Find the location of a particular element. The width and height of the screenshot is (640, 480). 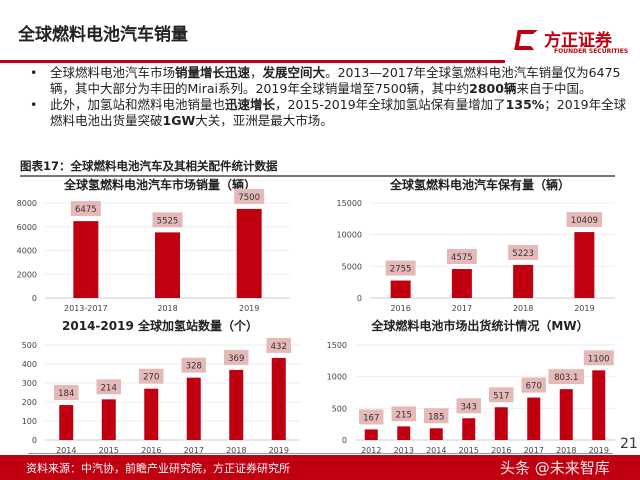

y-tick-label: 300 is located at coordinates (29, 383).